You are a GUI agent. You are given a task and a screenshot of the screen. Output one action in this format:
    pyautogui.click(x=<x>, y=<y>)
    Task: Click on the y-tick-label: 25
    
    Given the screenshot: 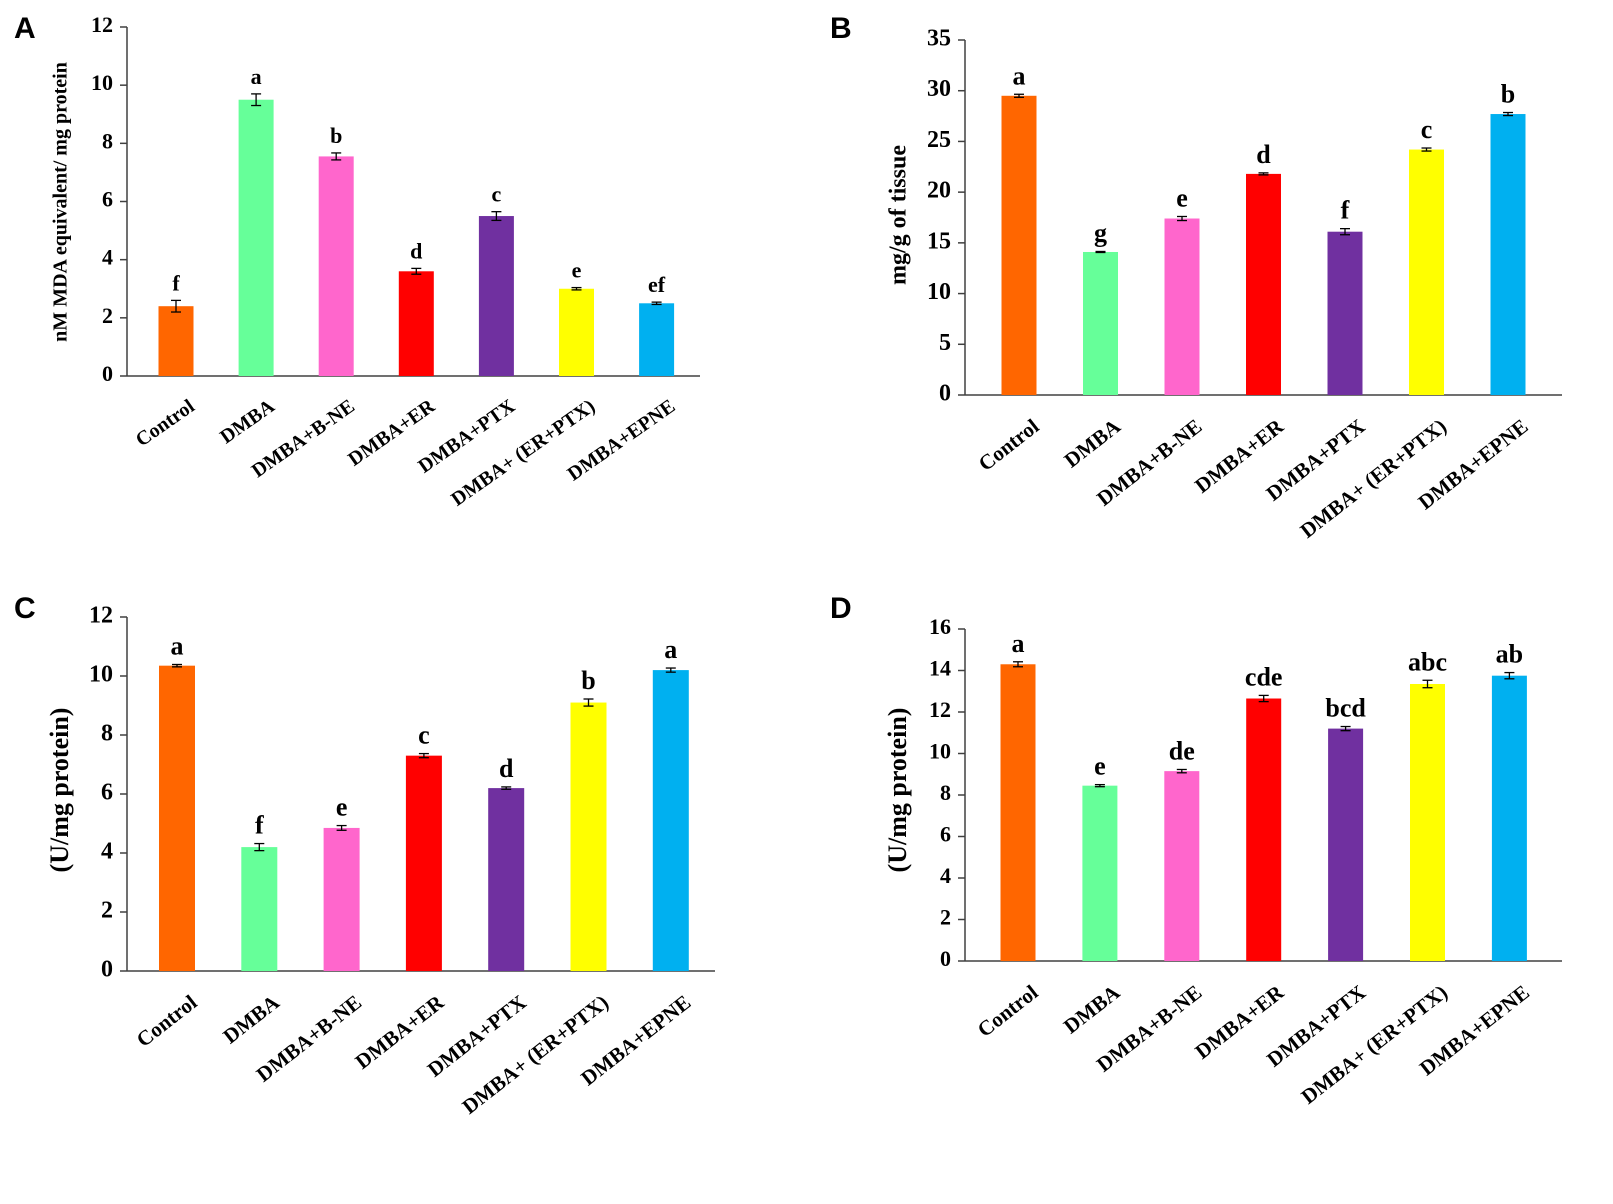 What is the action you would take?
    pyautogui.click(x=939, y=140)
    